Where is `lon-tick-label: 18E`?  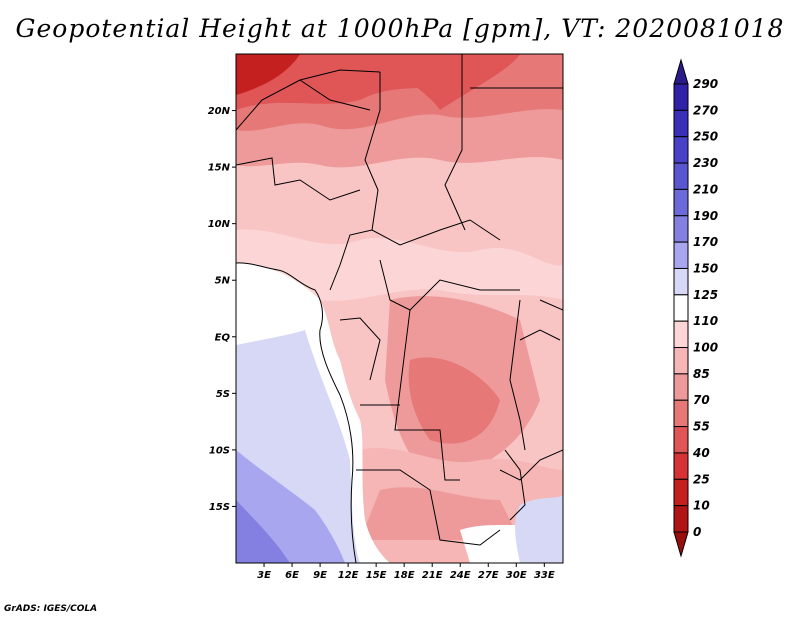
lon-tick-label: 18E is located at coordinates (404, 575).